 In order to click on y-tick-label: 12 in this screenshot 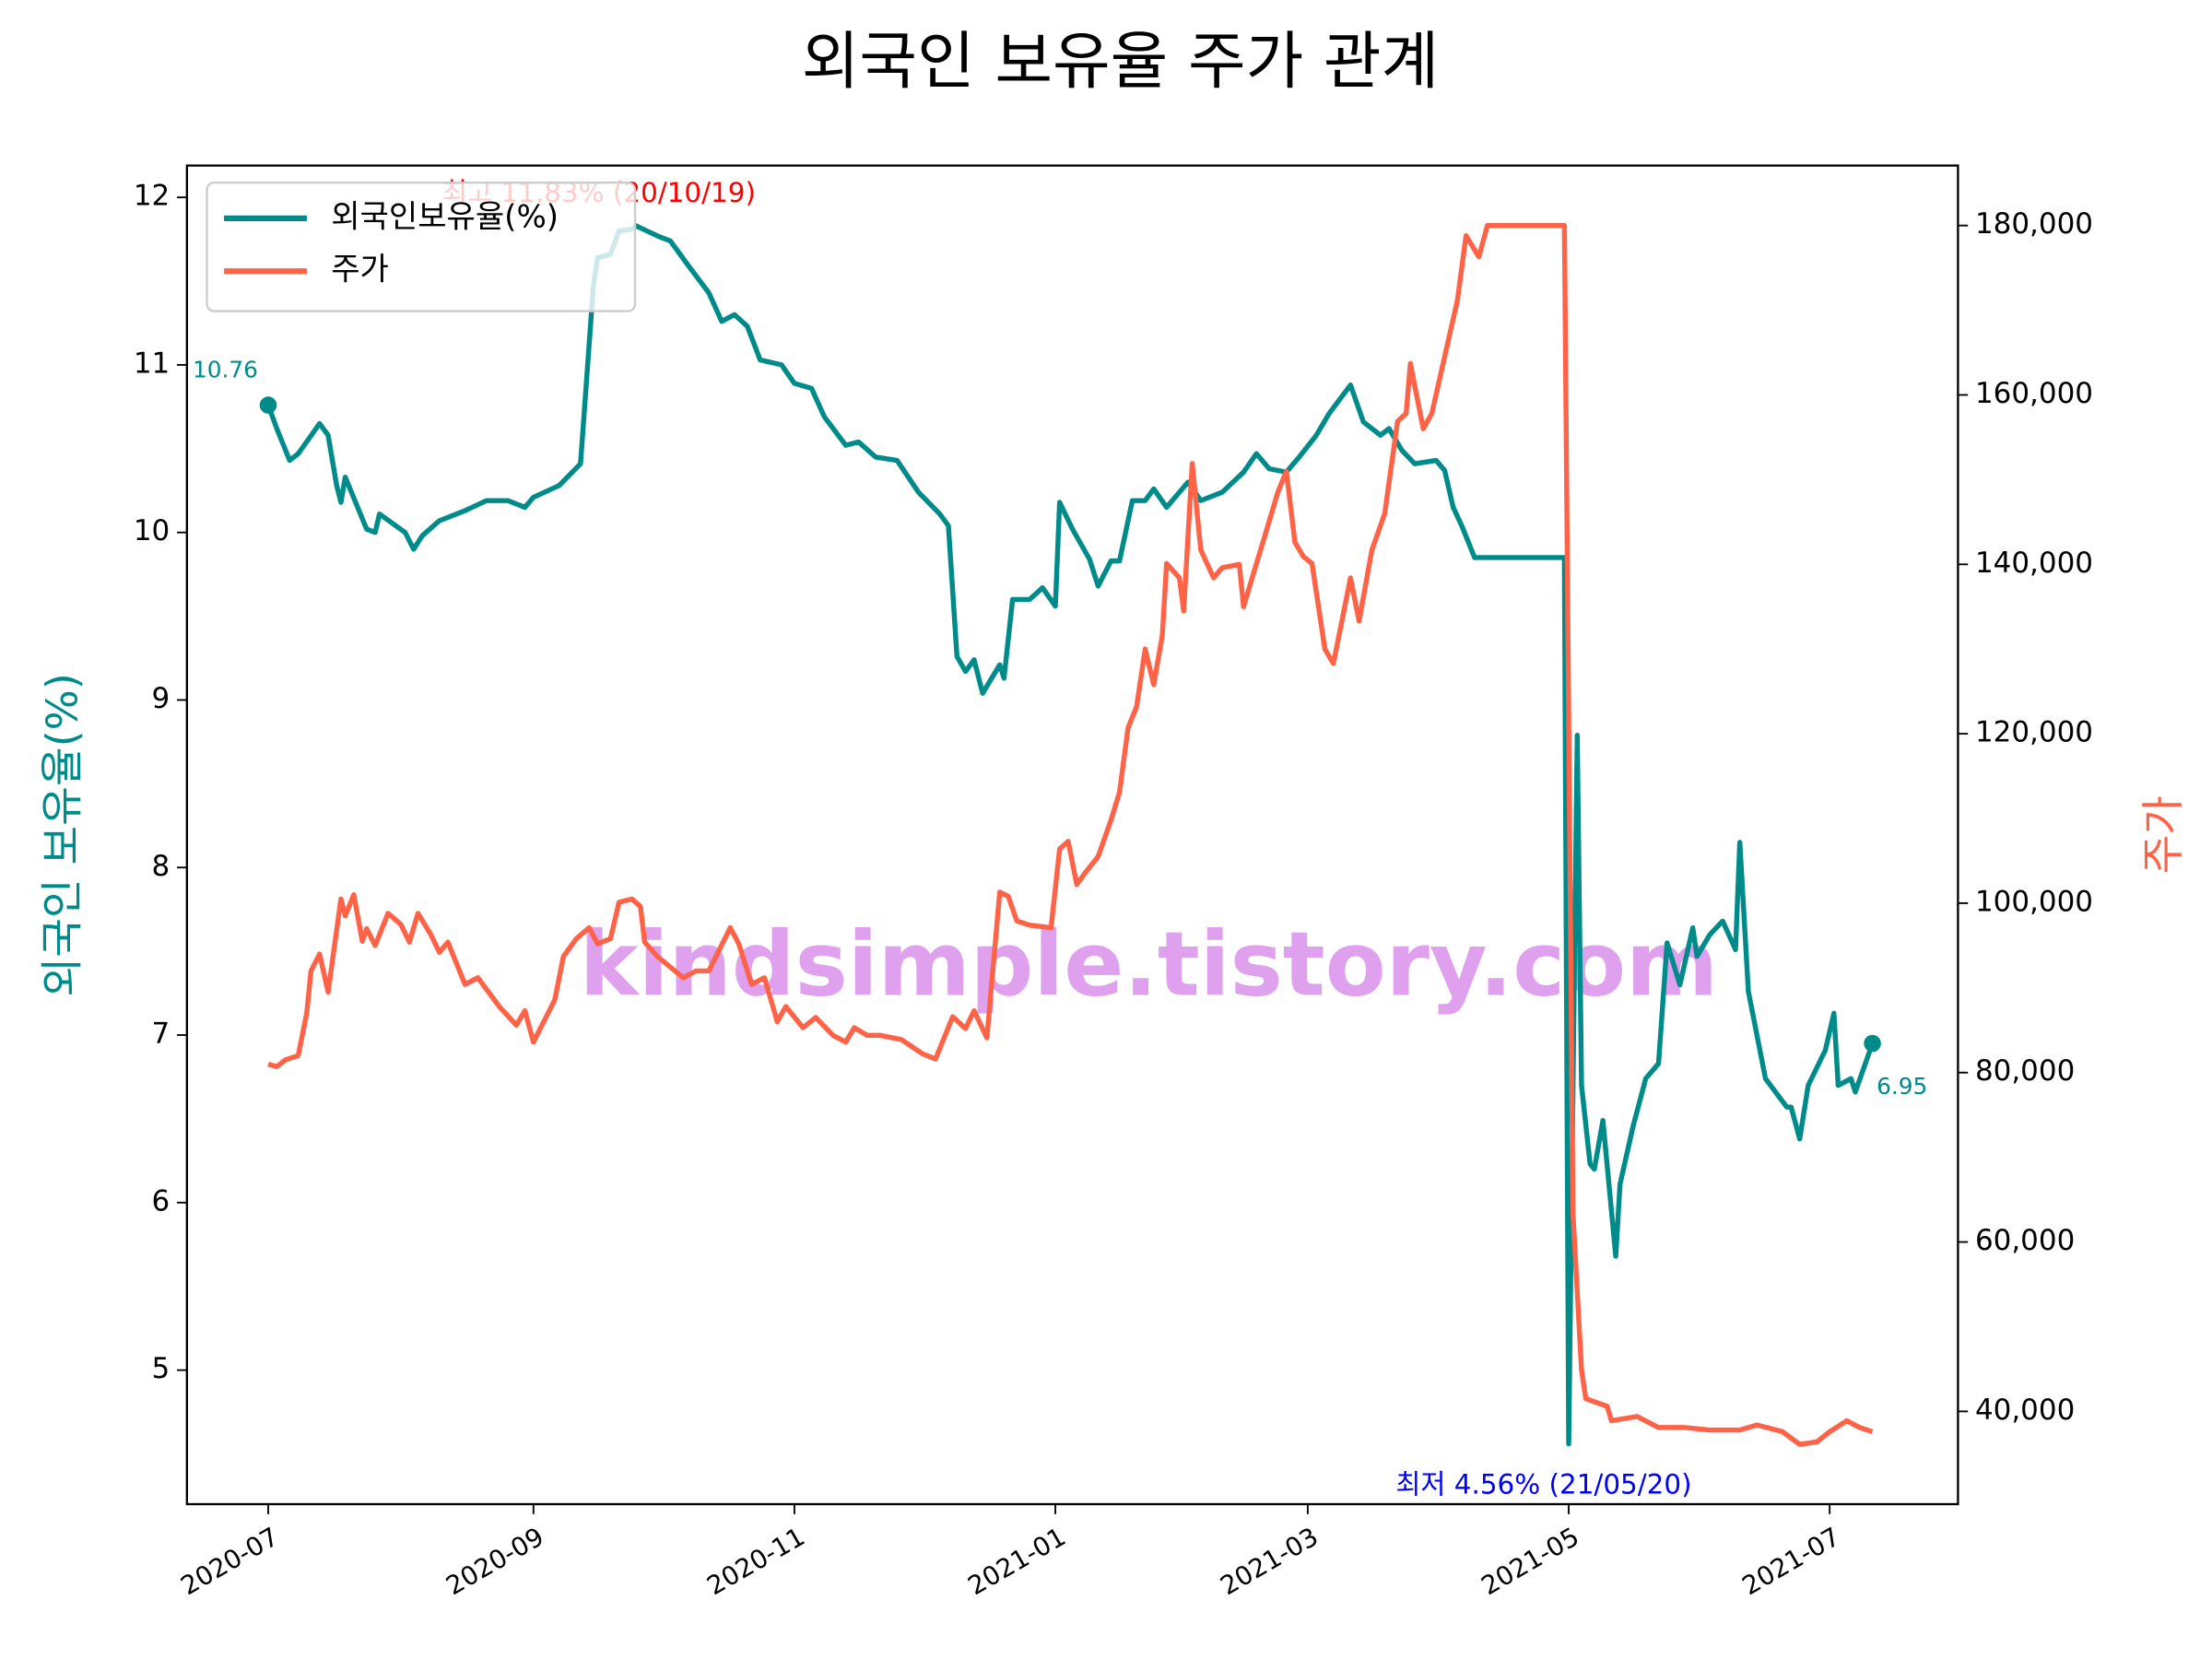, I will do `click(152, 196)`.